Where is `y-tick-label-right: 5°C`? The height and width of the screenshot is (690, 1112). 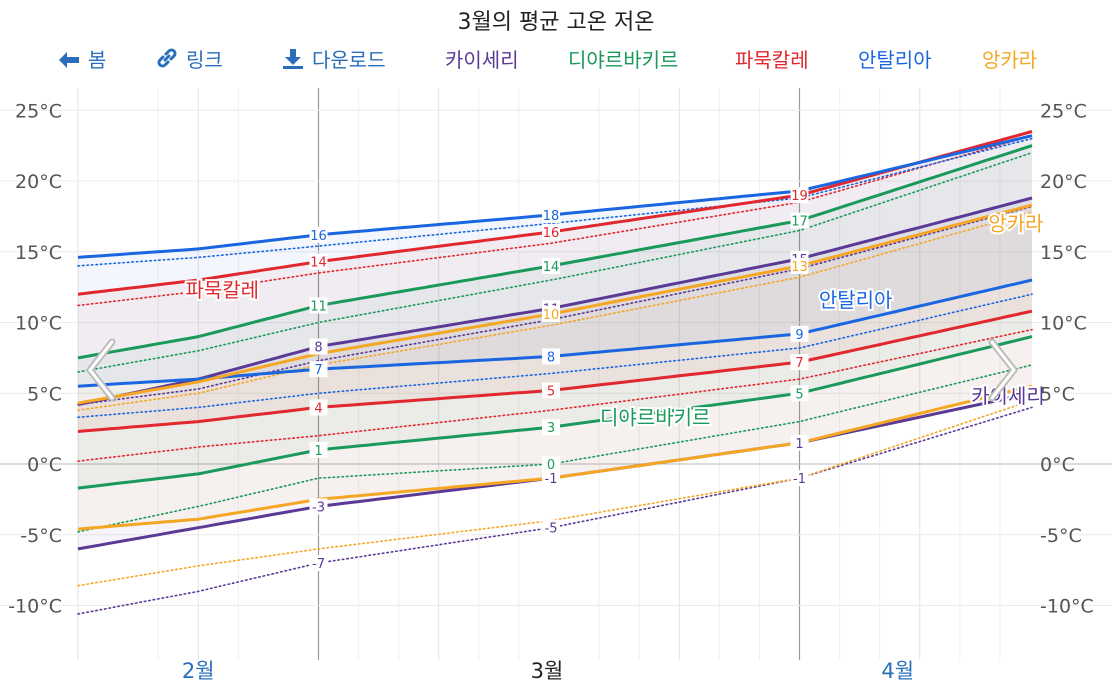
y-tick-label-right: 5°C is located at coordinates (1057, 394).